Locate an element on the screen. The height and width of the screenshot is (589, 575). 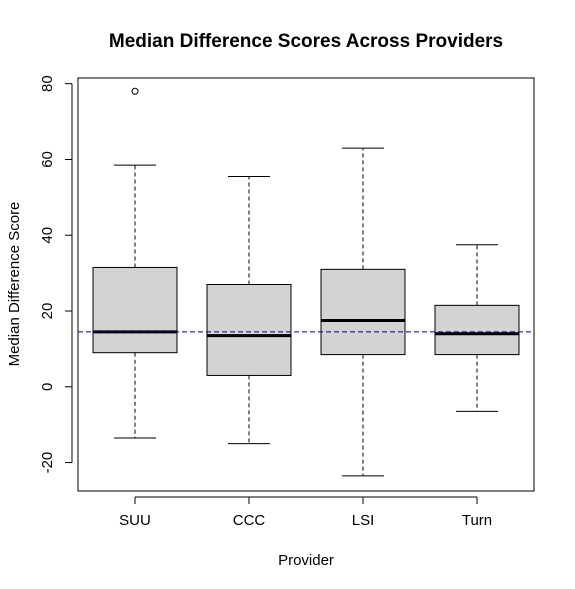
x-tick-label: LSI is located at coordinates (363, 520).